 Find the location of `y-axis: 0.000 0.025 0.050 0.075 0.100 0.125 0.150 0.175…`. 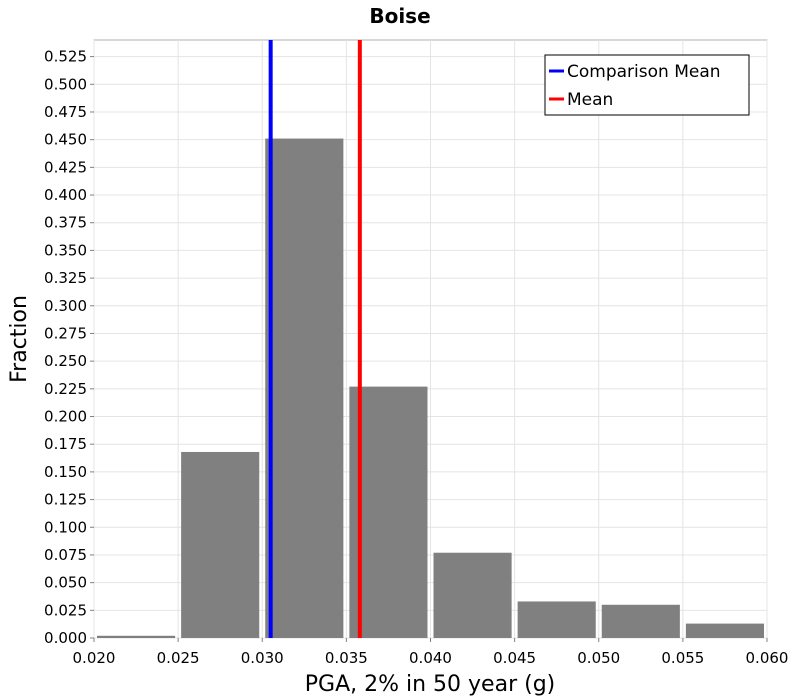

y-axis: 0.000 0.025 0.050 0.075 0.100 0.125 0.150 0.175… is located at coordinates (69, 347).